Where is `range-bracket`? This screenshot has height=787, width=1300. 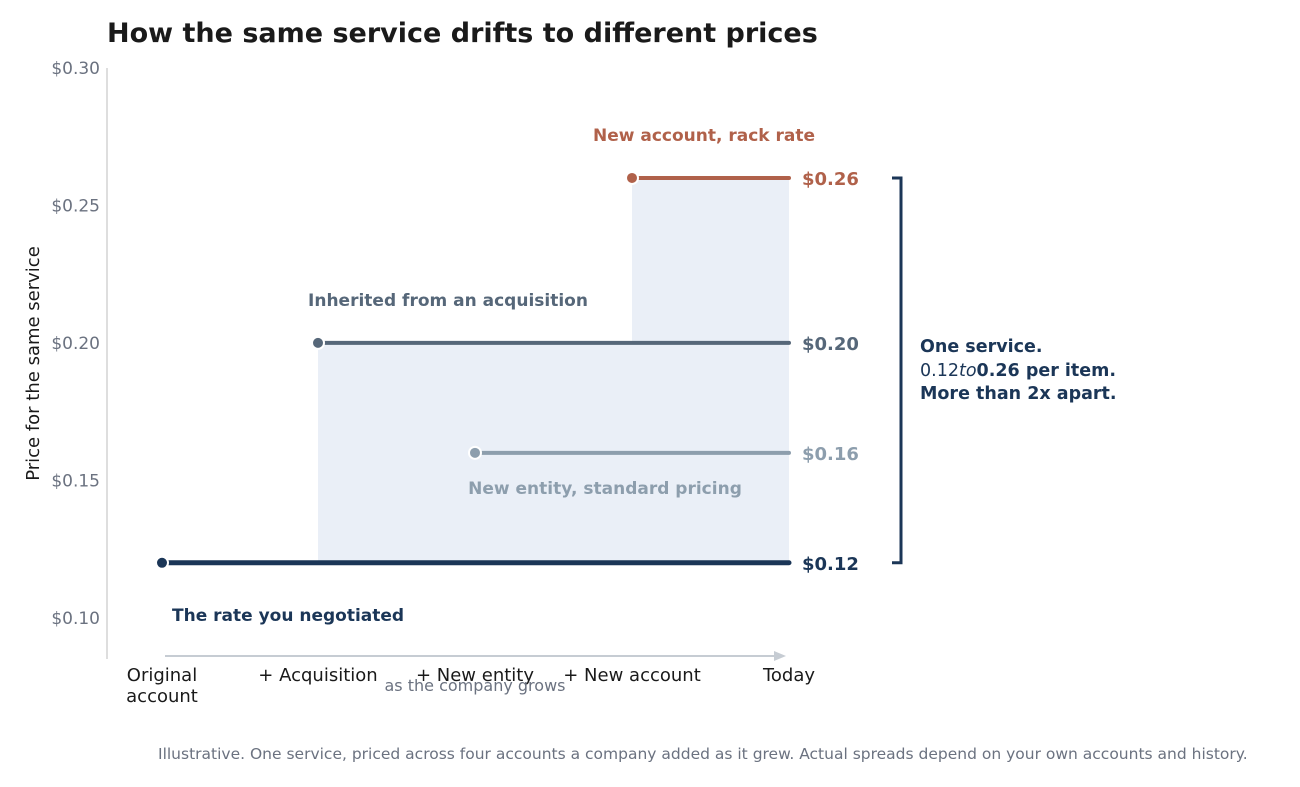
range-bracket is located at coordinates (897, 370).